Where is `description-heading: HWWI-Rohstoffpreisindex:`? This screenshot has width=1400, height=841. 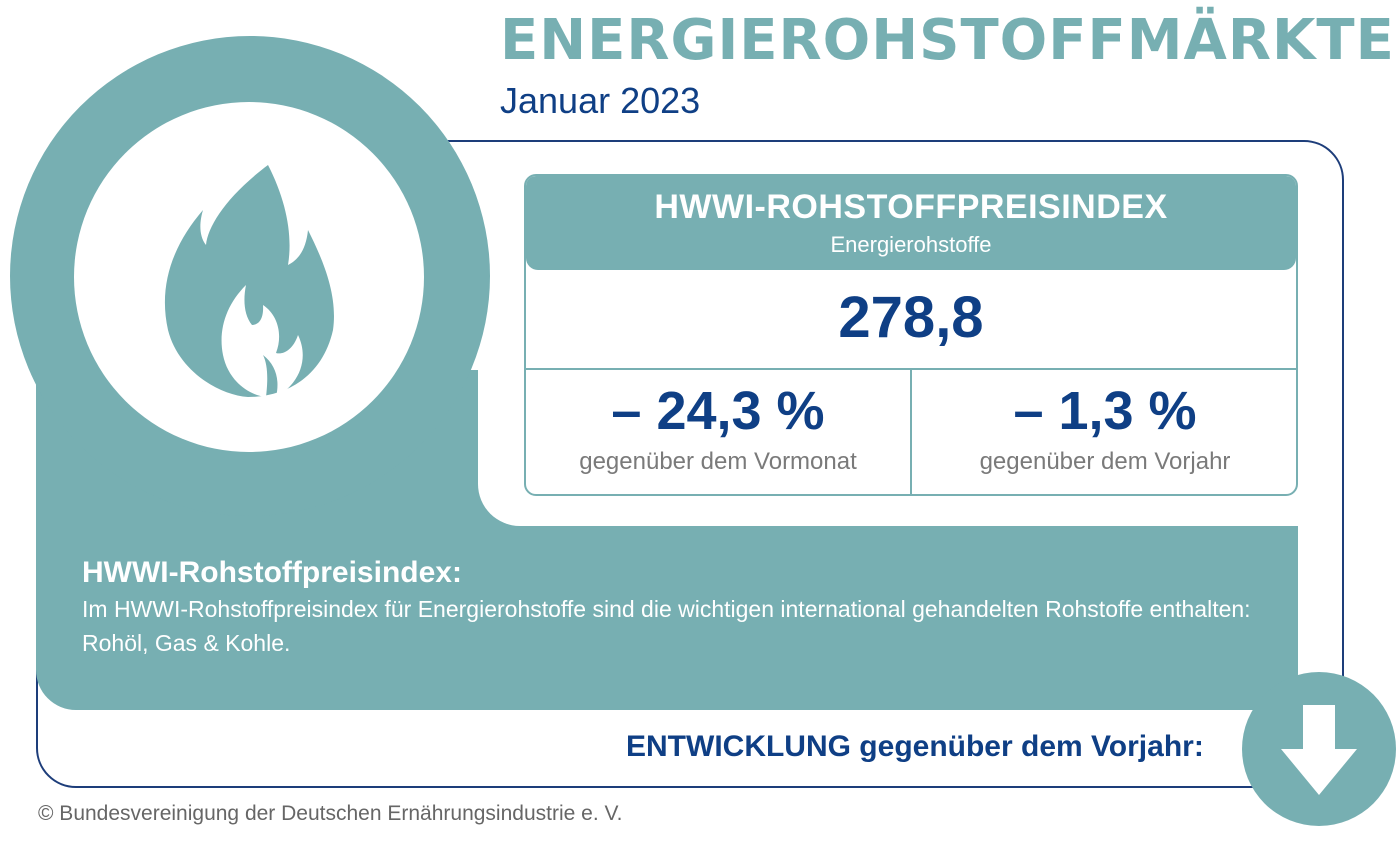 description-heading: HWWI-Rohstoffpreisindex: is located at coordinates (272, 572).